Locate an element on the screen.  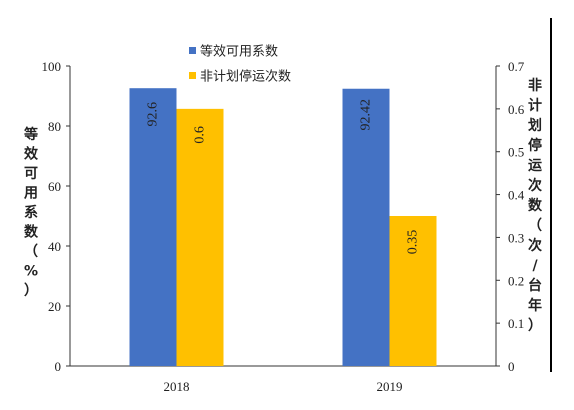
right-tick-label: 0.7 is located at coordinates (516, 66).